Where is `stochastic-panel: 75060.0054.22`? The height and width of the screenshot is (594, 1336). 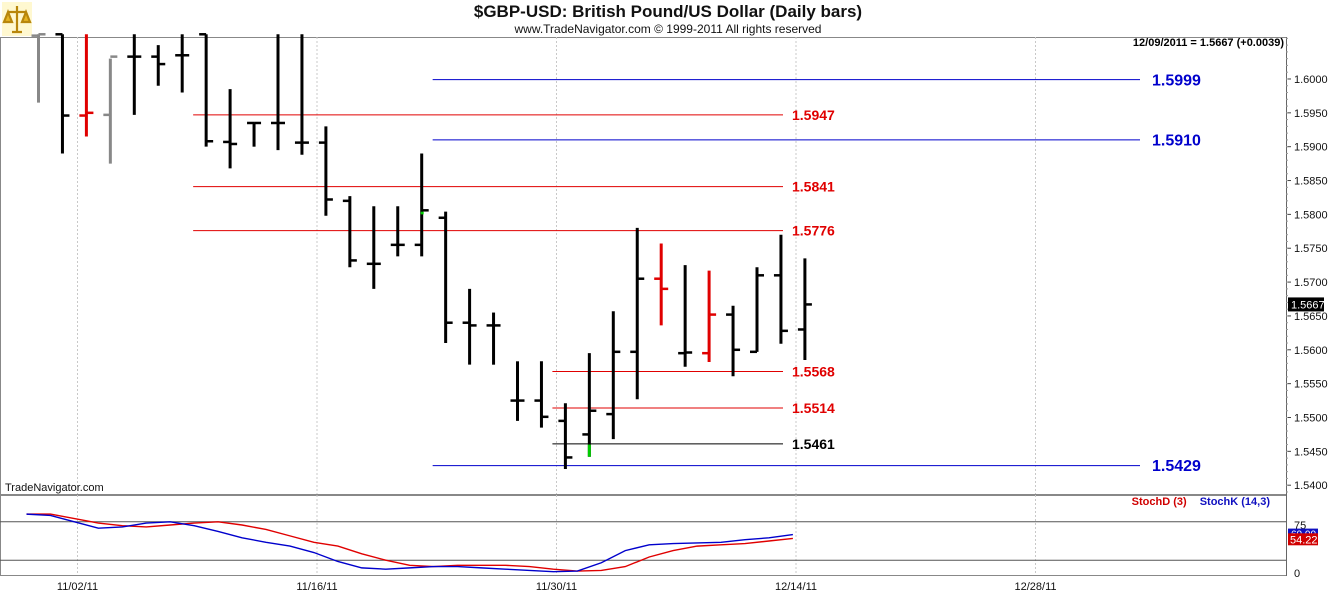
stochastic-panel: 75060.0054.22 is located at coordinates (659, 546).